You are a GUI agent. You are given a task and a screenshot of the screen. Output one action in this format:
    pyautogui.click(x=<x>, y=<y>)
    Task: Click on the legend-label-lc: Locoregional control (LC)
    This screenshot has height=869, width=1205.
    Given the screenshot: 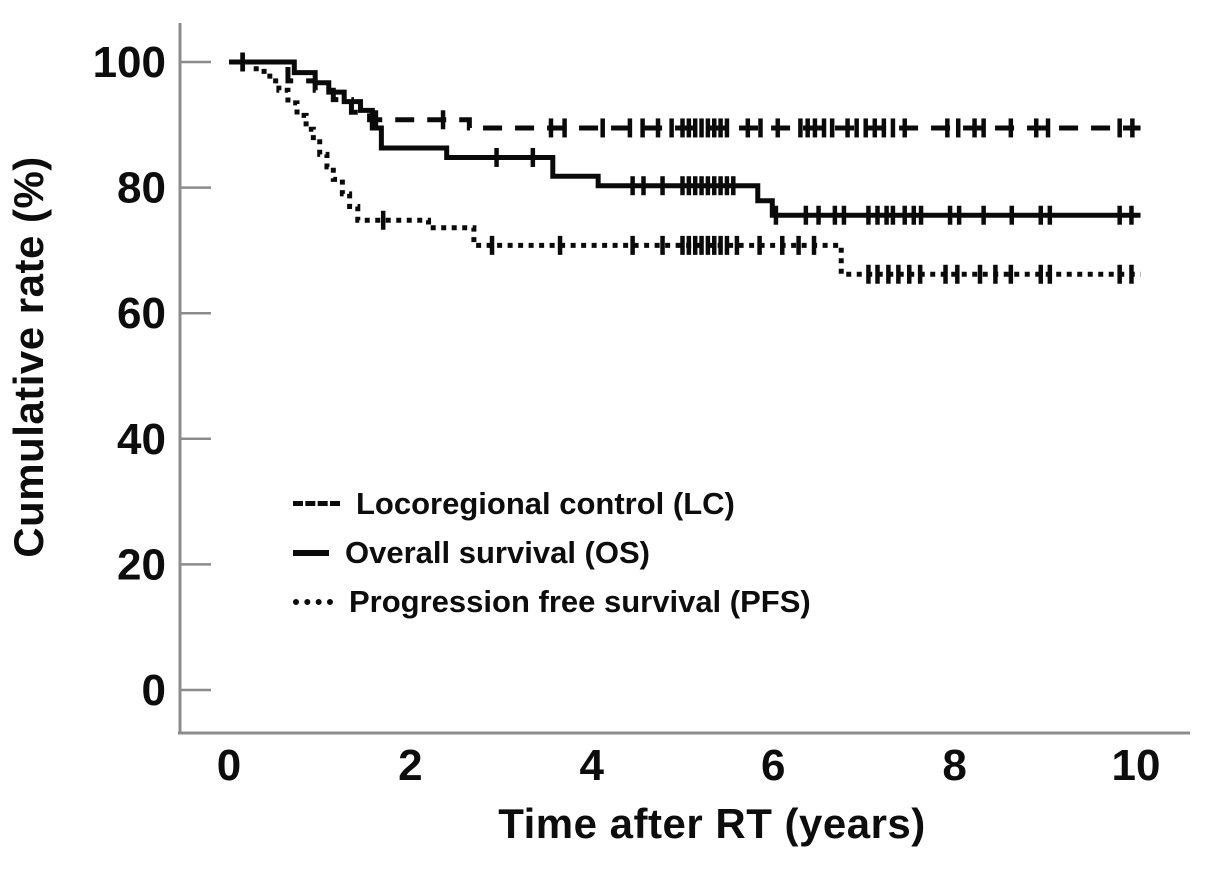 What is the action you would take?
    pyautogui.click(x=545, y=503)
    